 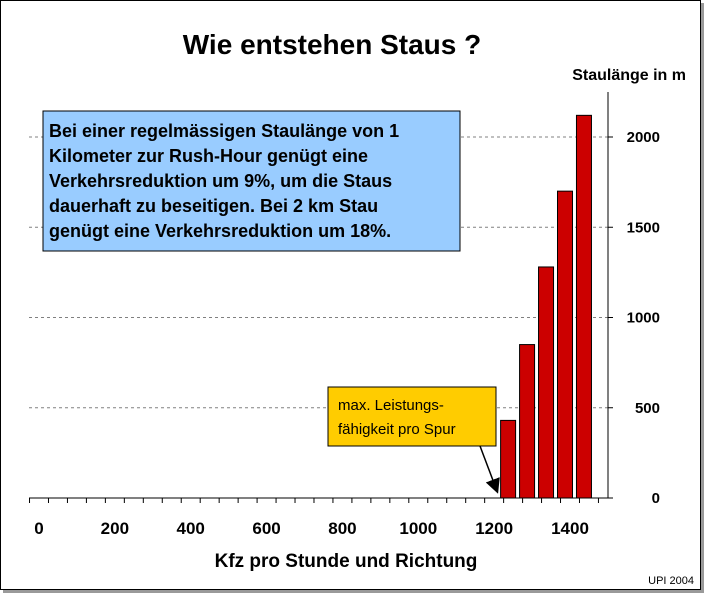 I want to click on info-box, so click(x=251, y=181).